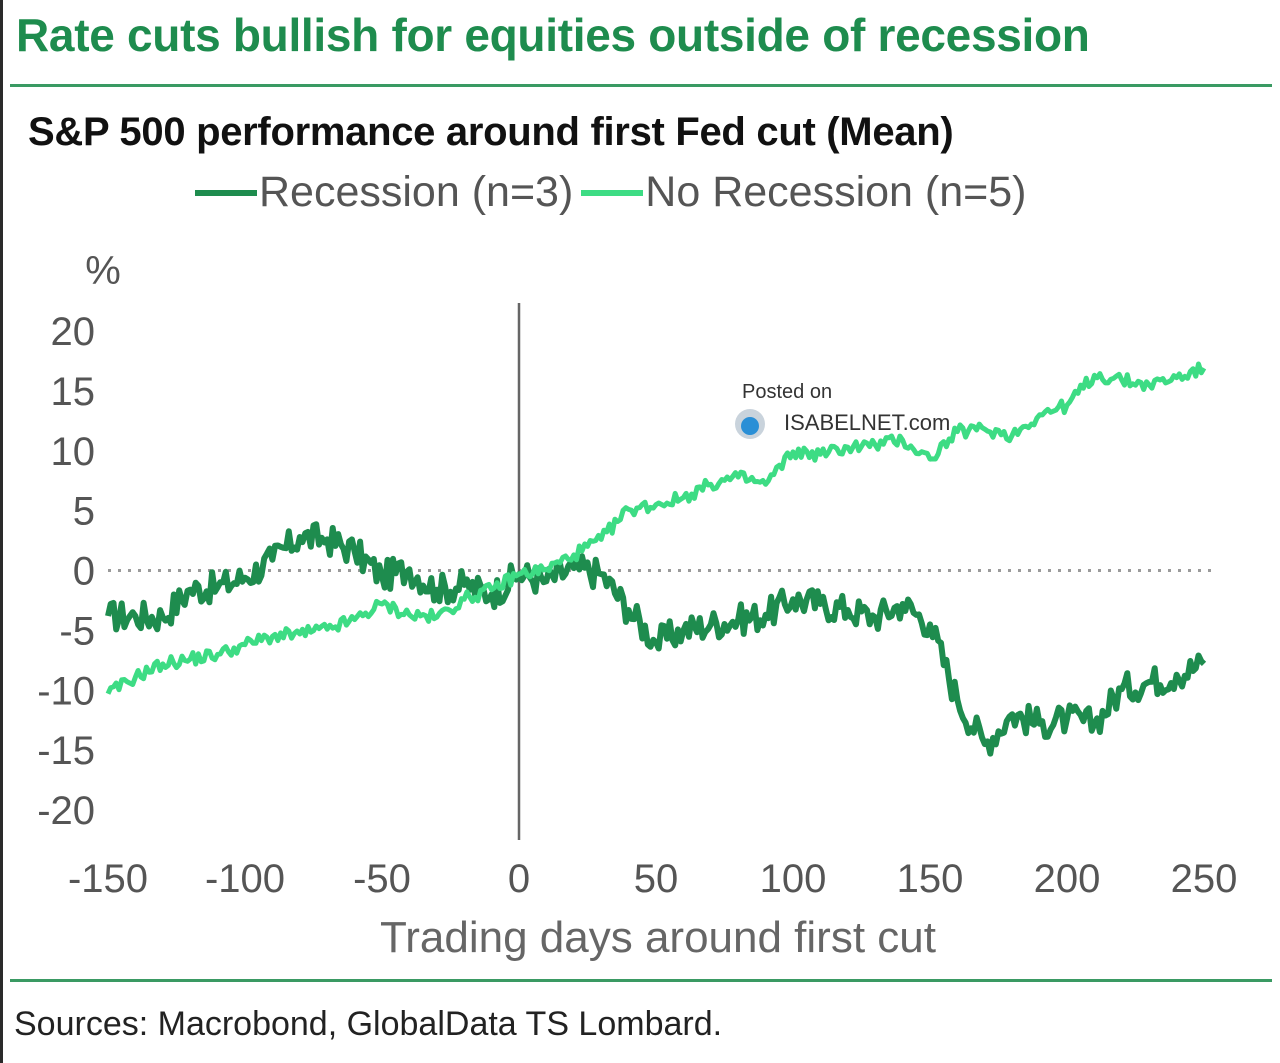 The image size is (1280, 1063). I want to click on y-tick-label: 5, so click(84, 512).